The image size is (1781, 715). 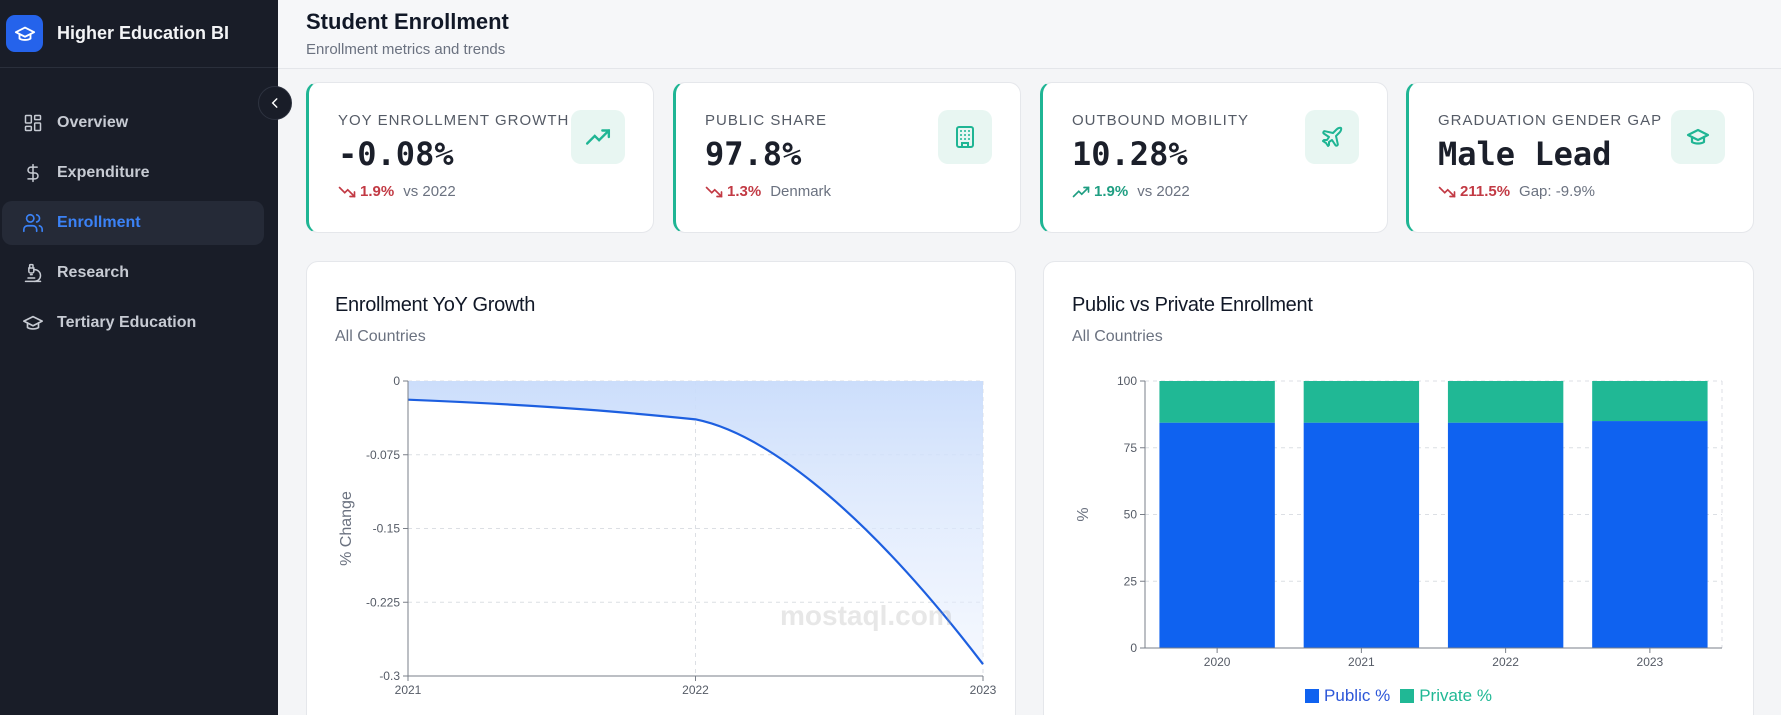 What do you see at coordinates (133, 273) in the screenshot?
I see `sidebar-item-research: Research` at bounding box center [133, 273].